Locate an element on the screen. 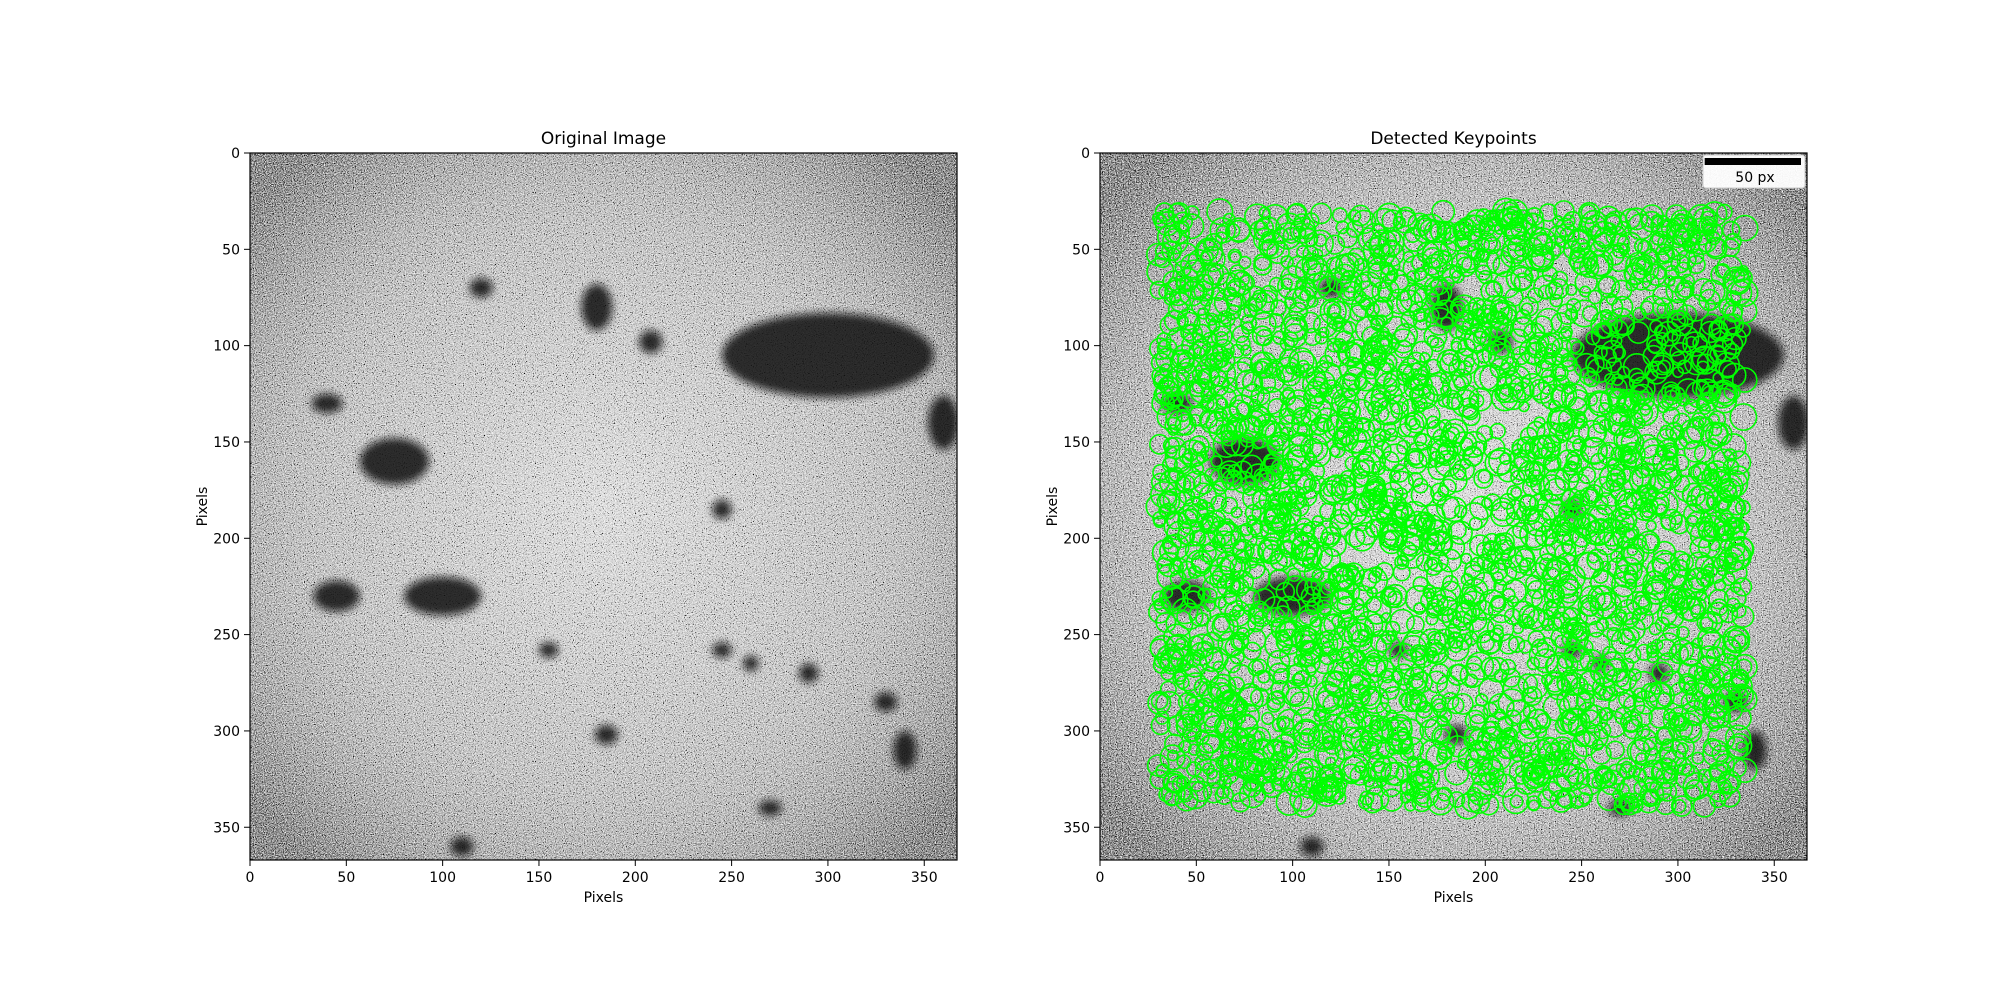  original-image-xtick-label: 350 is located at coordinates (924, 878).